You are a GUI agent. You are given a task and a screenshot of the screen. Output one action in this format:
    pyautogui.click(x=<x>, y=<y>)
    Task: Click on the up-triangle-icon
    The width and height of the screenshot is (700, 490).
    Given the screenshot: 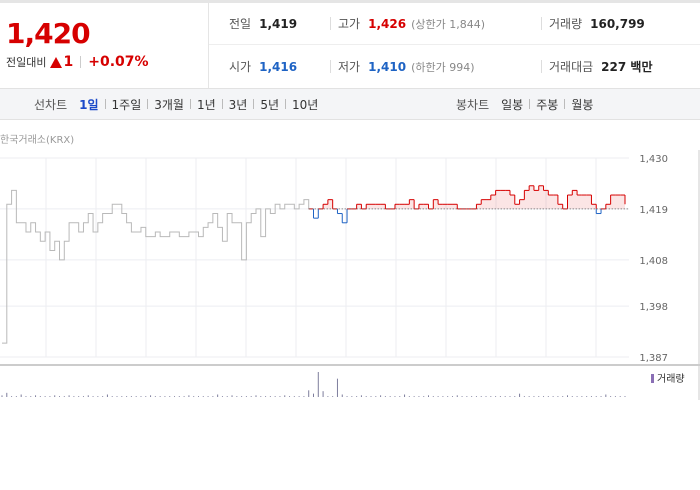 What is the action you would take?
    pyautogui.click(x=56, y=62)
    